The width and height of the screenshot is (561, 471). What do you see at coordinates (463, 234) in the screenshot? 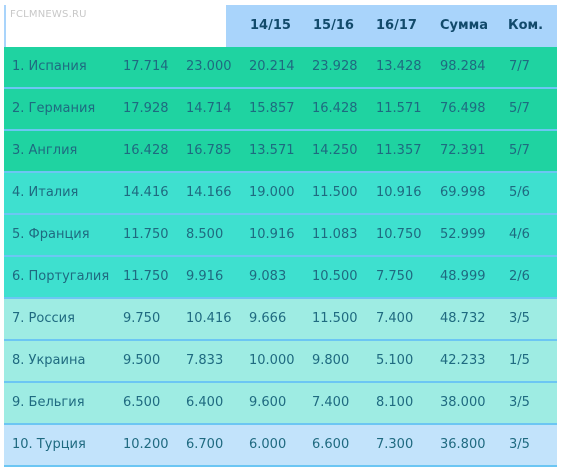
I see `row-cell-sum: 52.999` at bounding box center [463, 234].